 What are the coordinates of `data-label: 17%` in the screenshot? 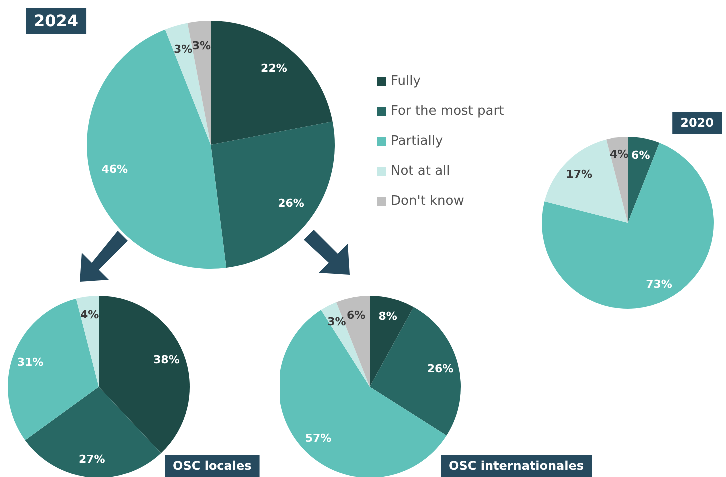 It's located at (579, 174).